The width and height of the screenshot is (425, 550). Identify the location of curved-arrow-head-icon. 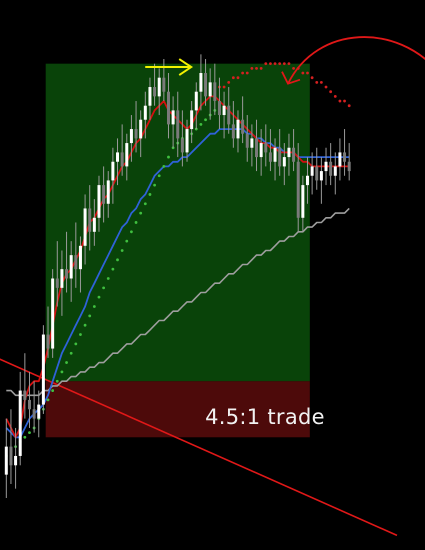
(291, 78).